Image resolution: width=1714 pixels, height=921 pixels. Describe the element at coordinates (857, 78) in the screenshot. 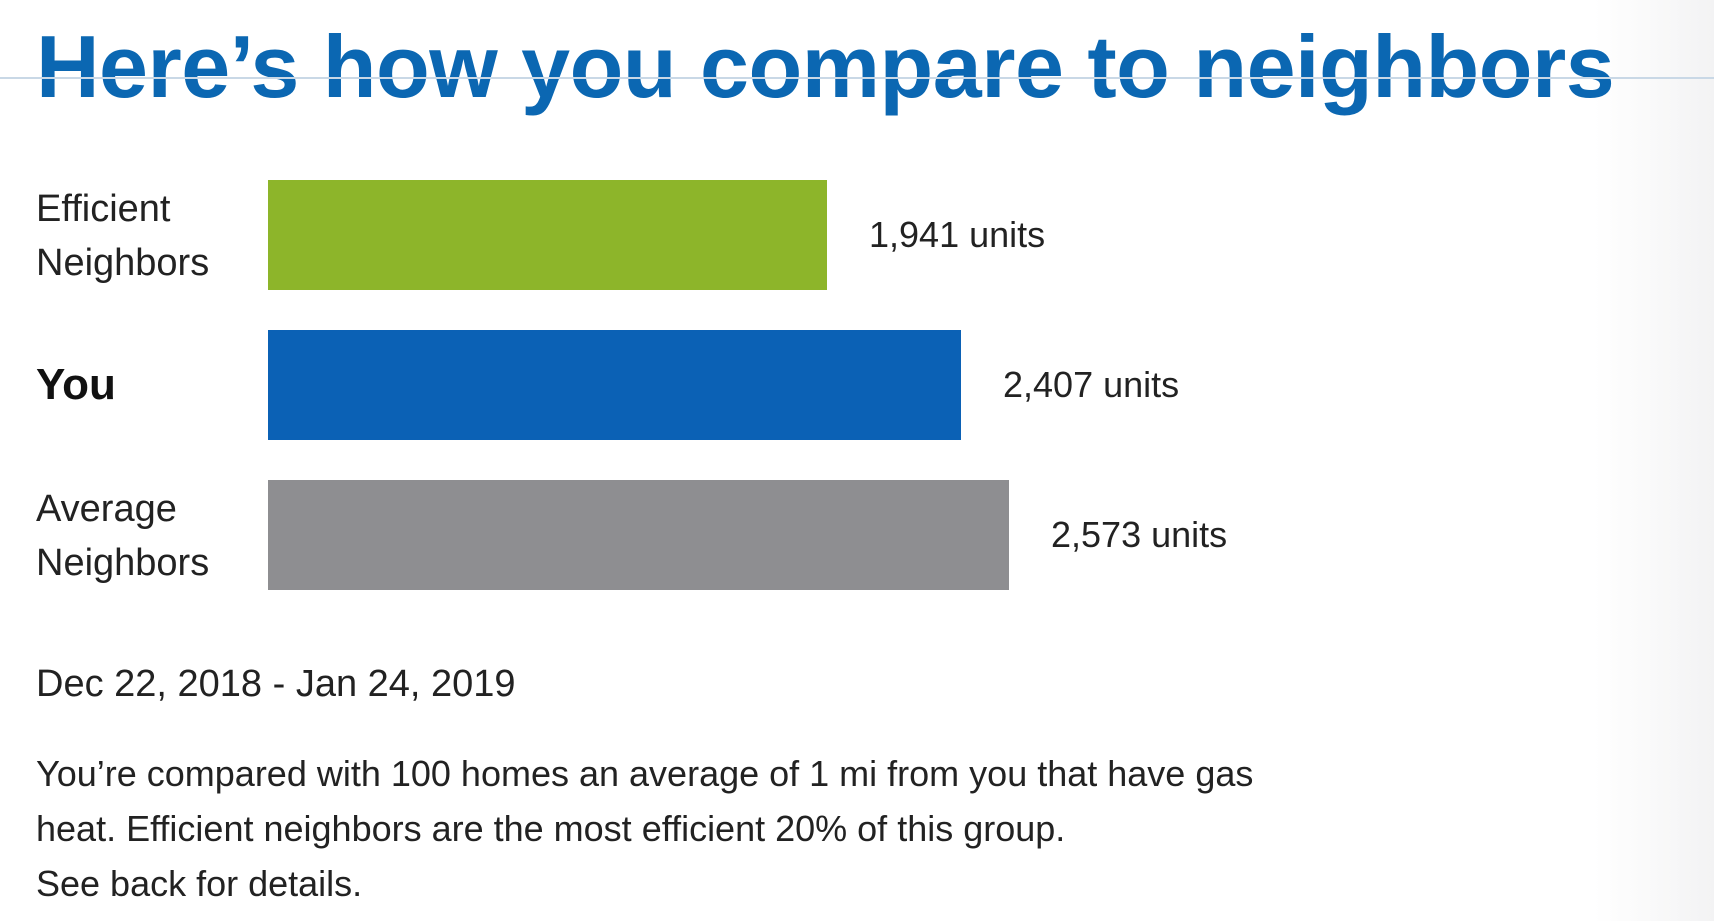

I see `title-divider` at that location.